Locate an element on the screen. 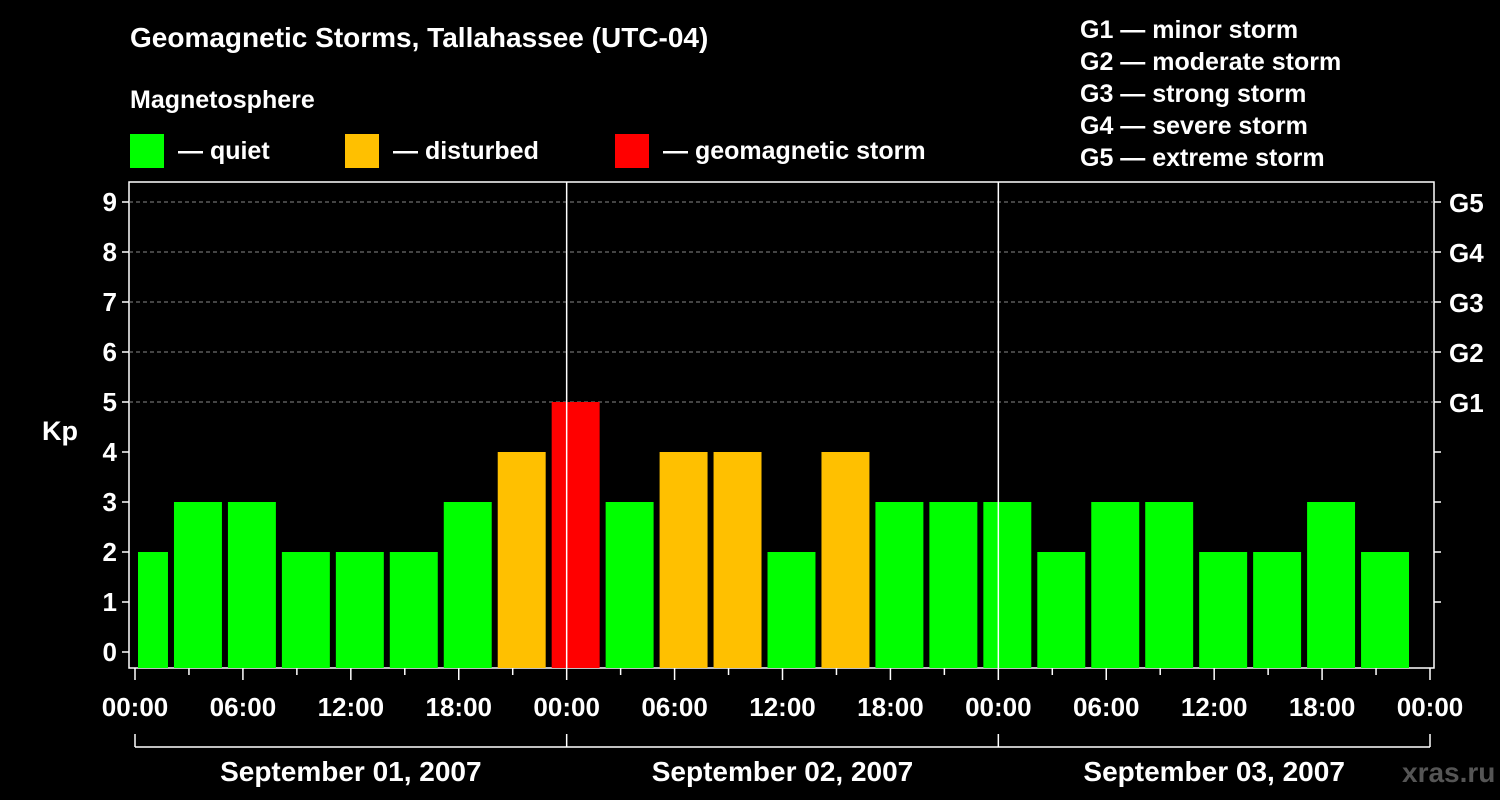 The height and width of the screenshot is (800, 1500). g-scale-label: G2 is located at coordinates (1466, 353).